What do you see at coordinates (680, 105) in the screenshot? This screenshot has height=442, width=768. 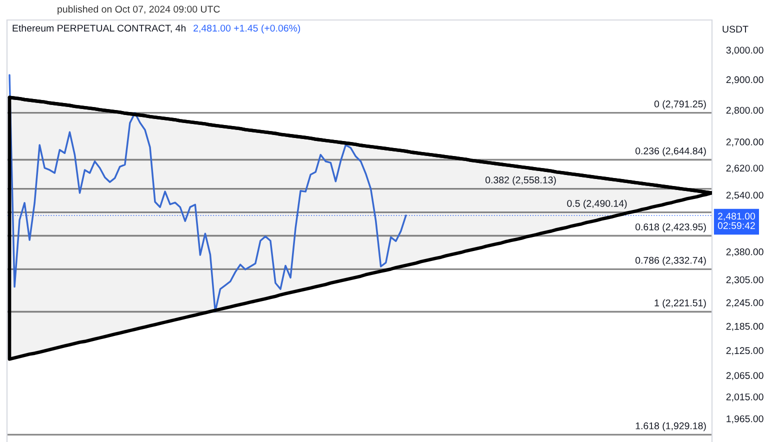 I see `ref-line-label: 0 (2,791.25)` at bounding box center [680, 105].